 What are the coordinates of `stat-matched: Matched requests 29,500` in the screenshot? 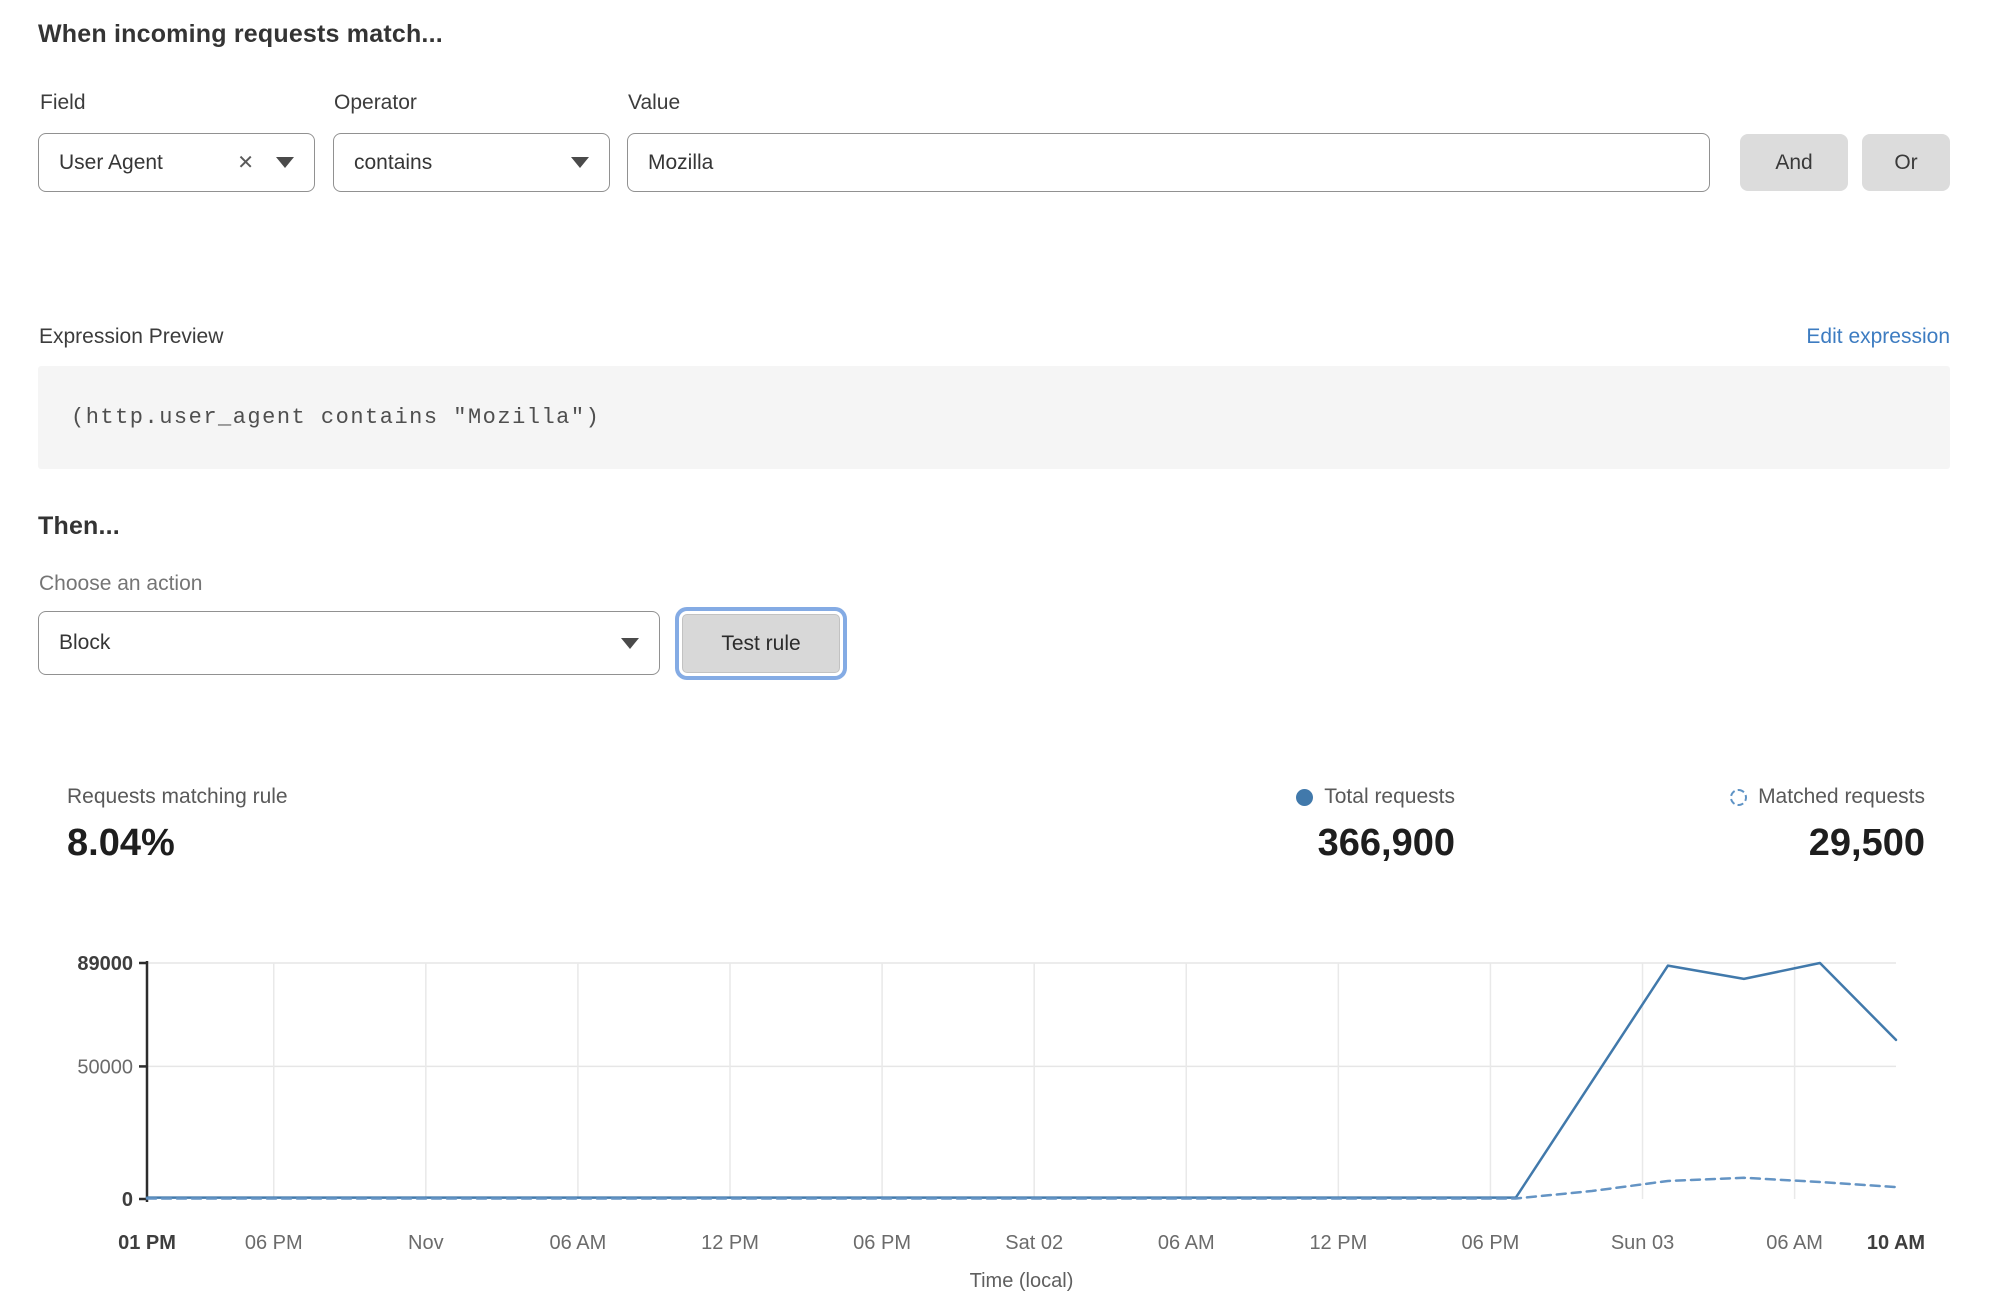 It's located at (1827, 825).